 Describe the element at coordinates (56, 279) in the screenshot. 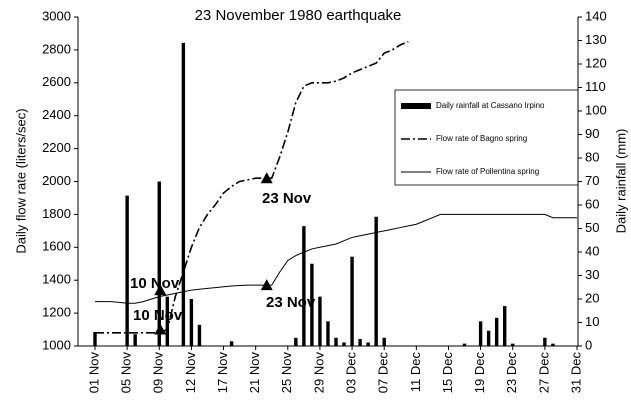

I see `y-tick-label: 1400` at that location.